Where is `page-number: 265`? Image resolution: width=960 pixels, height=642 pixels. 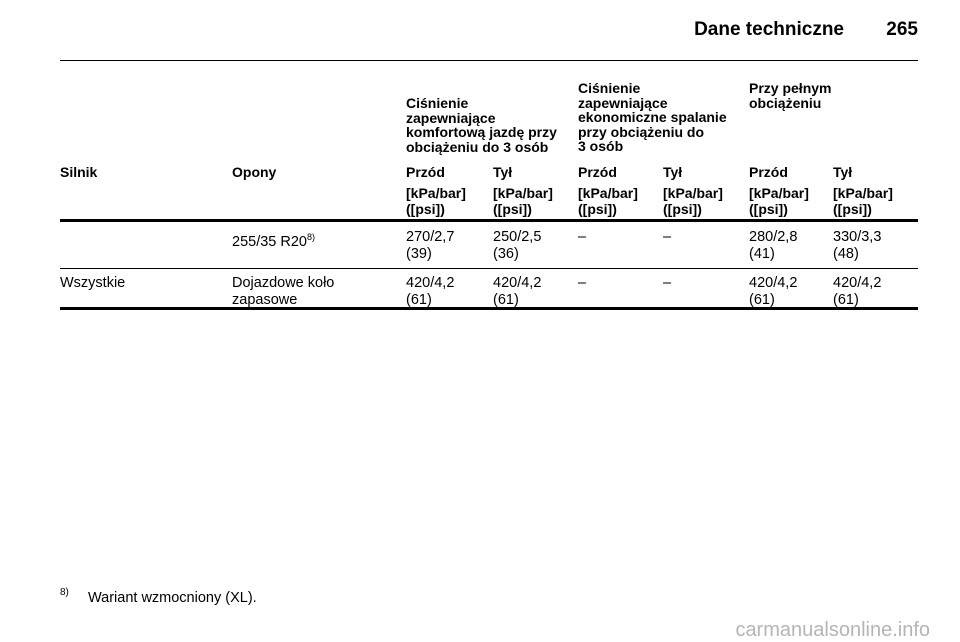
page-number: 265 is located at coordinates (902, 29).